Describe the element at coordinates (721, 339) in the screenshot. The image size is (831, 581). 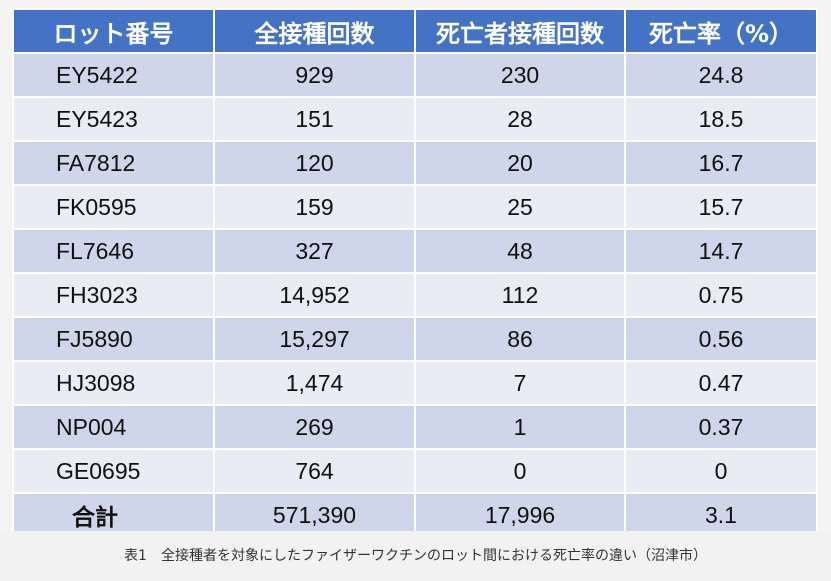
I see `cell-death-rate: 0.56` at that location.